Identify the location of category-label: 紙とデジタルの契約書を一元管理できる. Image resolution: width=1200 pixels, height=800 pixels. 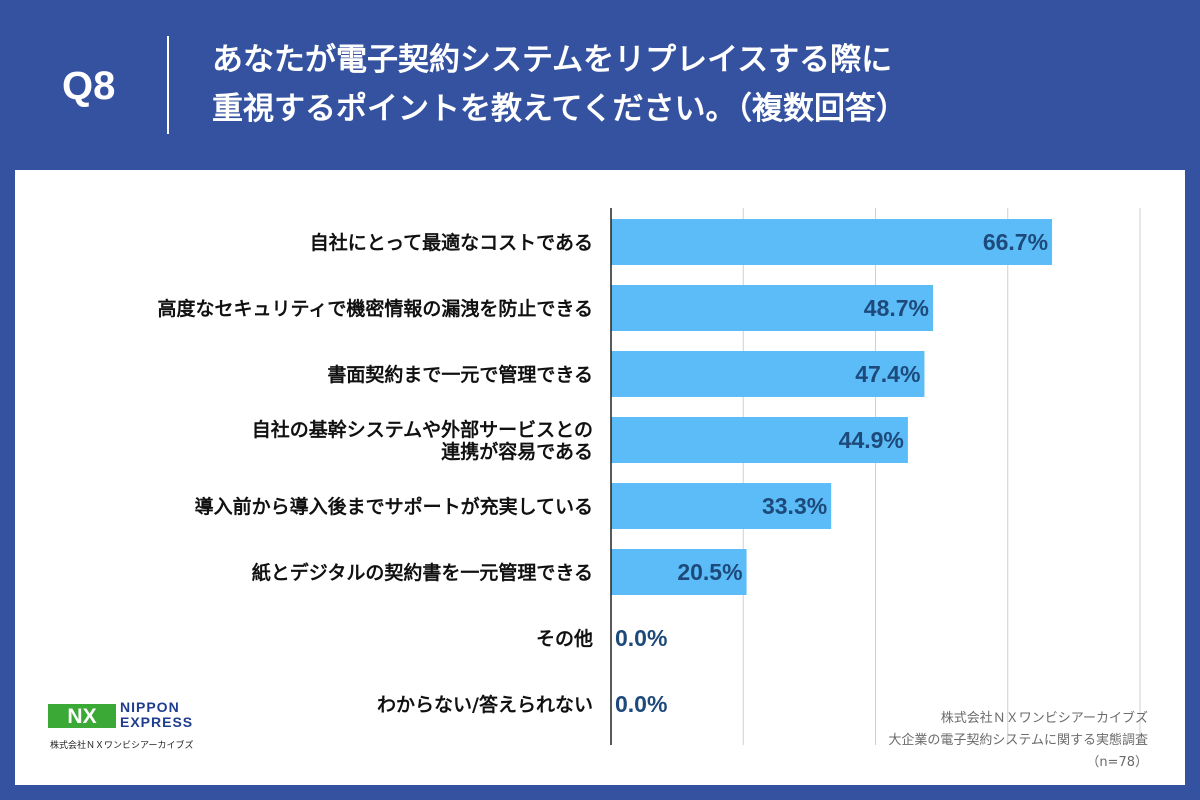
(422, 572).